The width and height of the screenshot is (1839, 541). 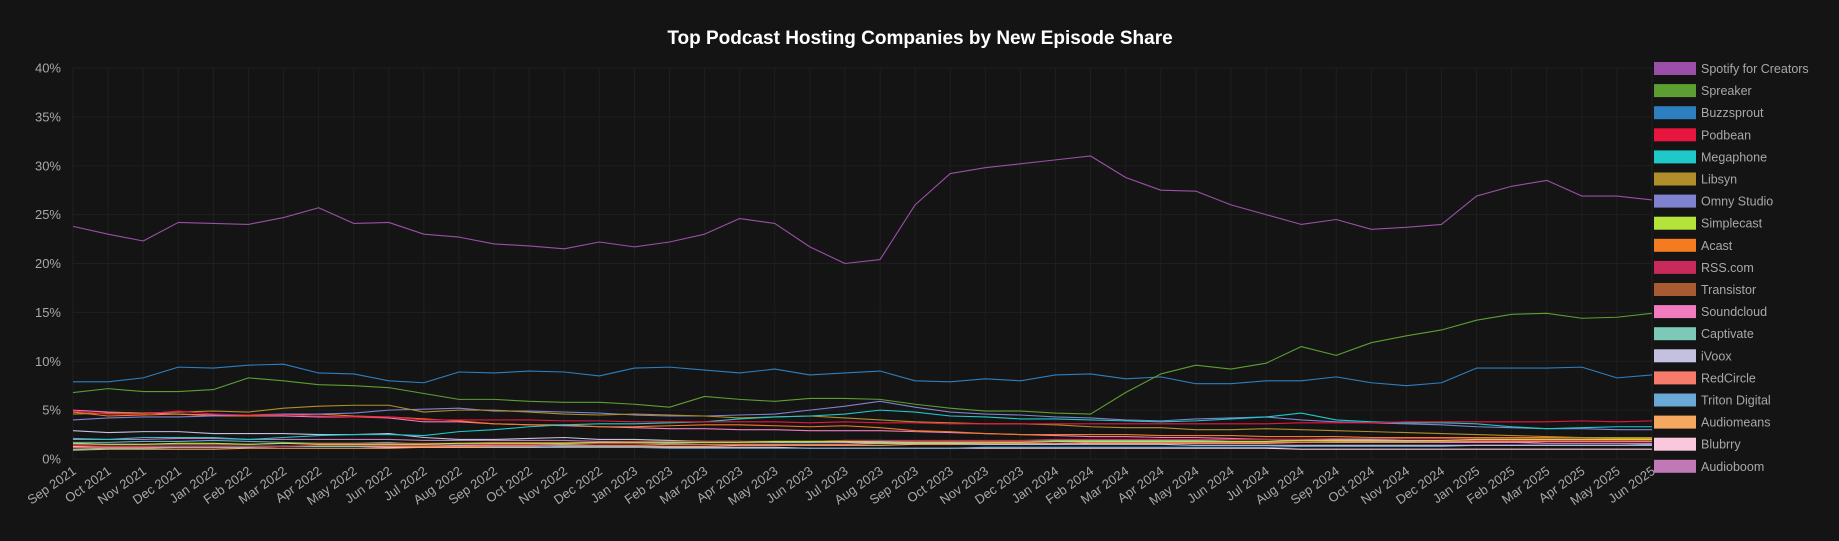 I want to click on legend-label: Audiomeans, so click(x=1736, y=423).